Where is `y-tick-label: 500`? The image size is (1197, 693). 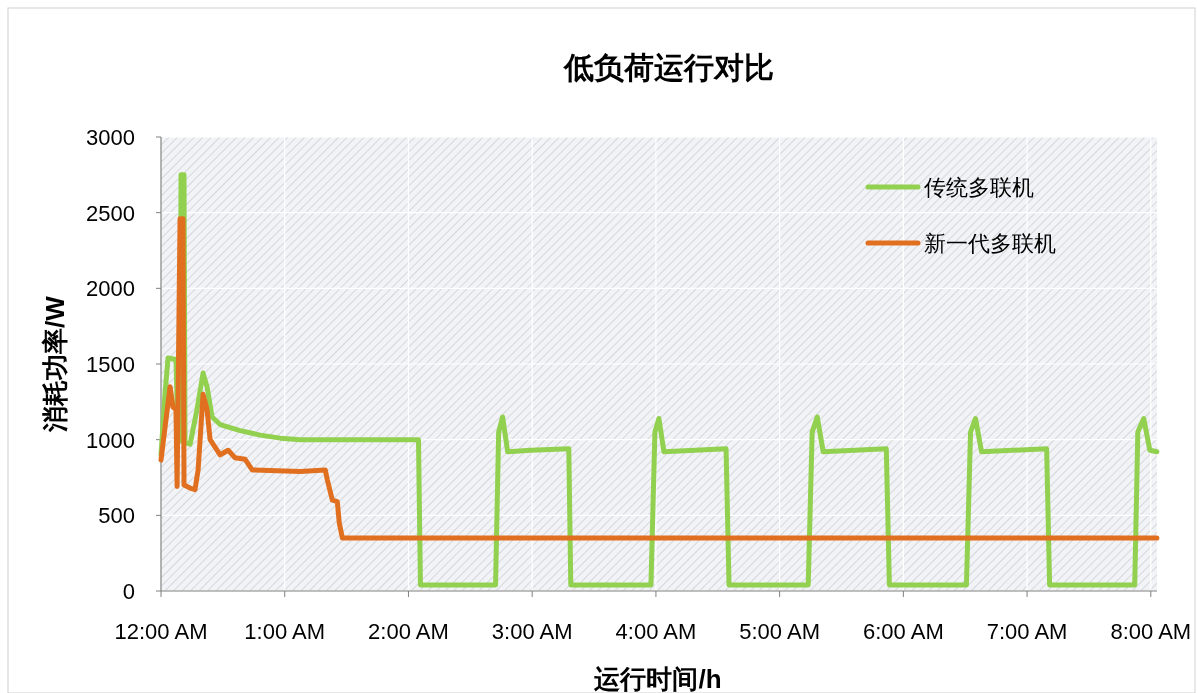
y-tick-label: 500 is located at coordinates (116, 516).